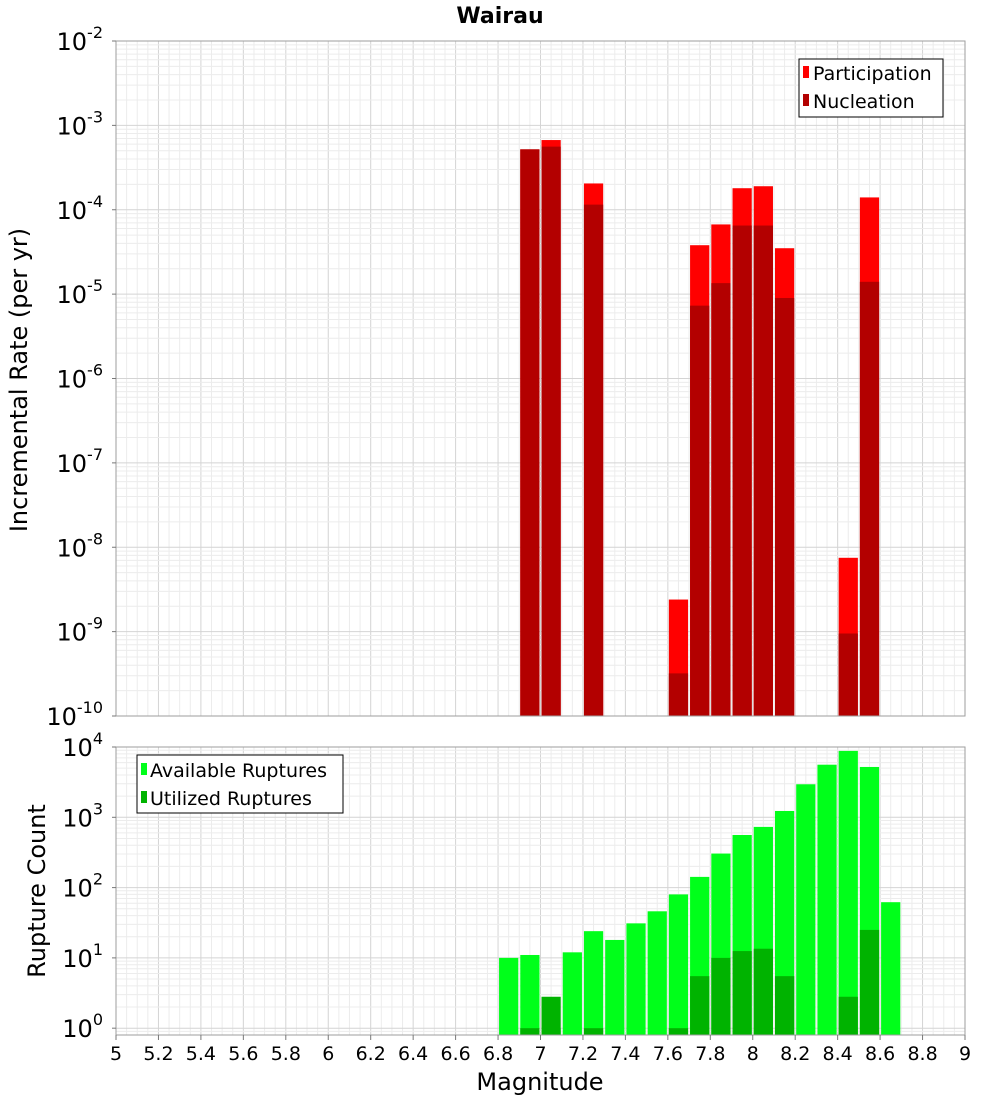  I want to click on rate-y-tick-label: 10⁻⁸, so click(80, 545).